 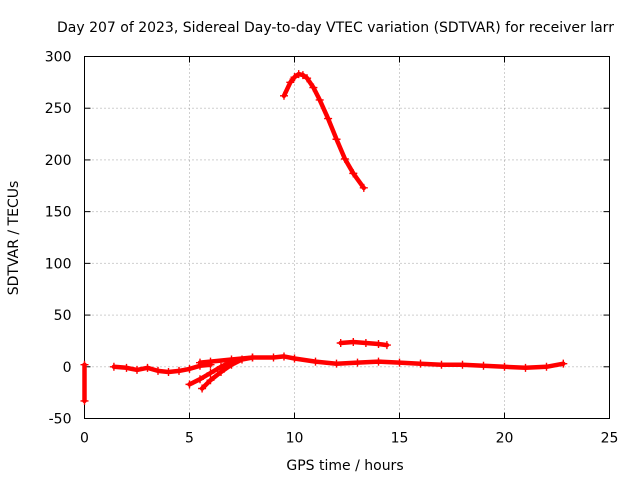 What do you see at coordinates (58, 109) in the screenshot?
I see `y-tick-label: 250` at bounding box center [58, 109].